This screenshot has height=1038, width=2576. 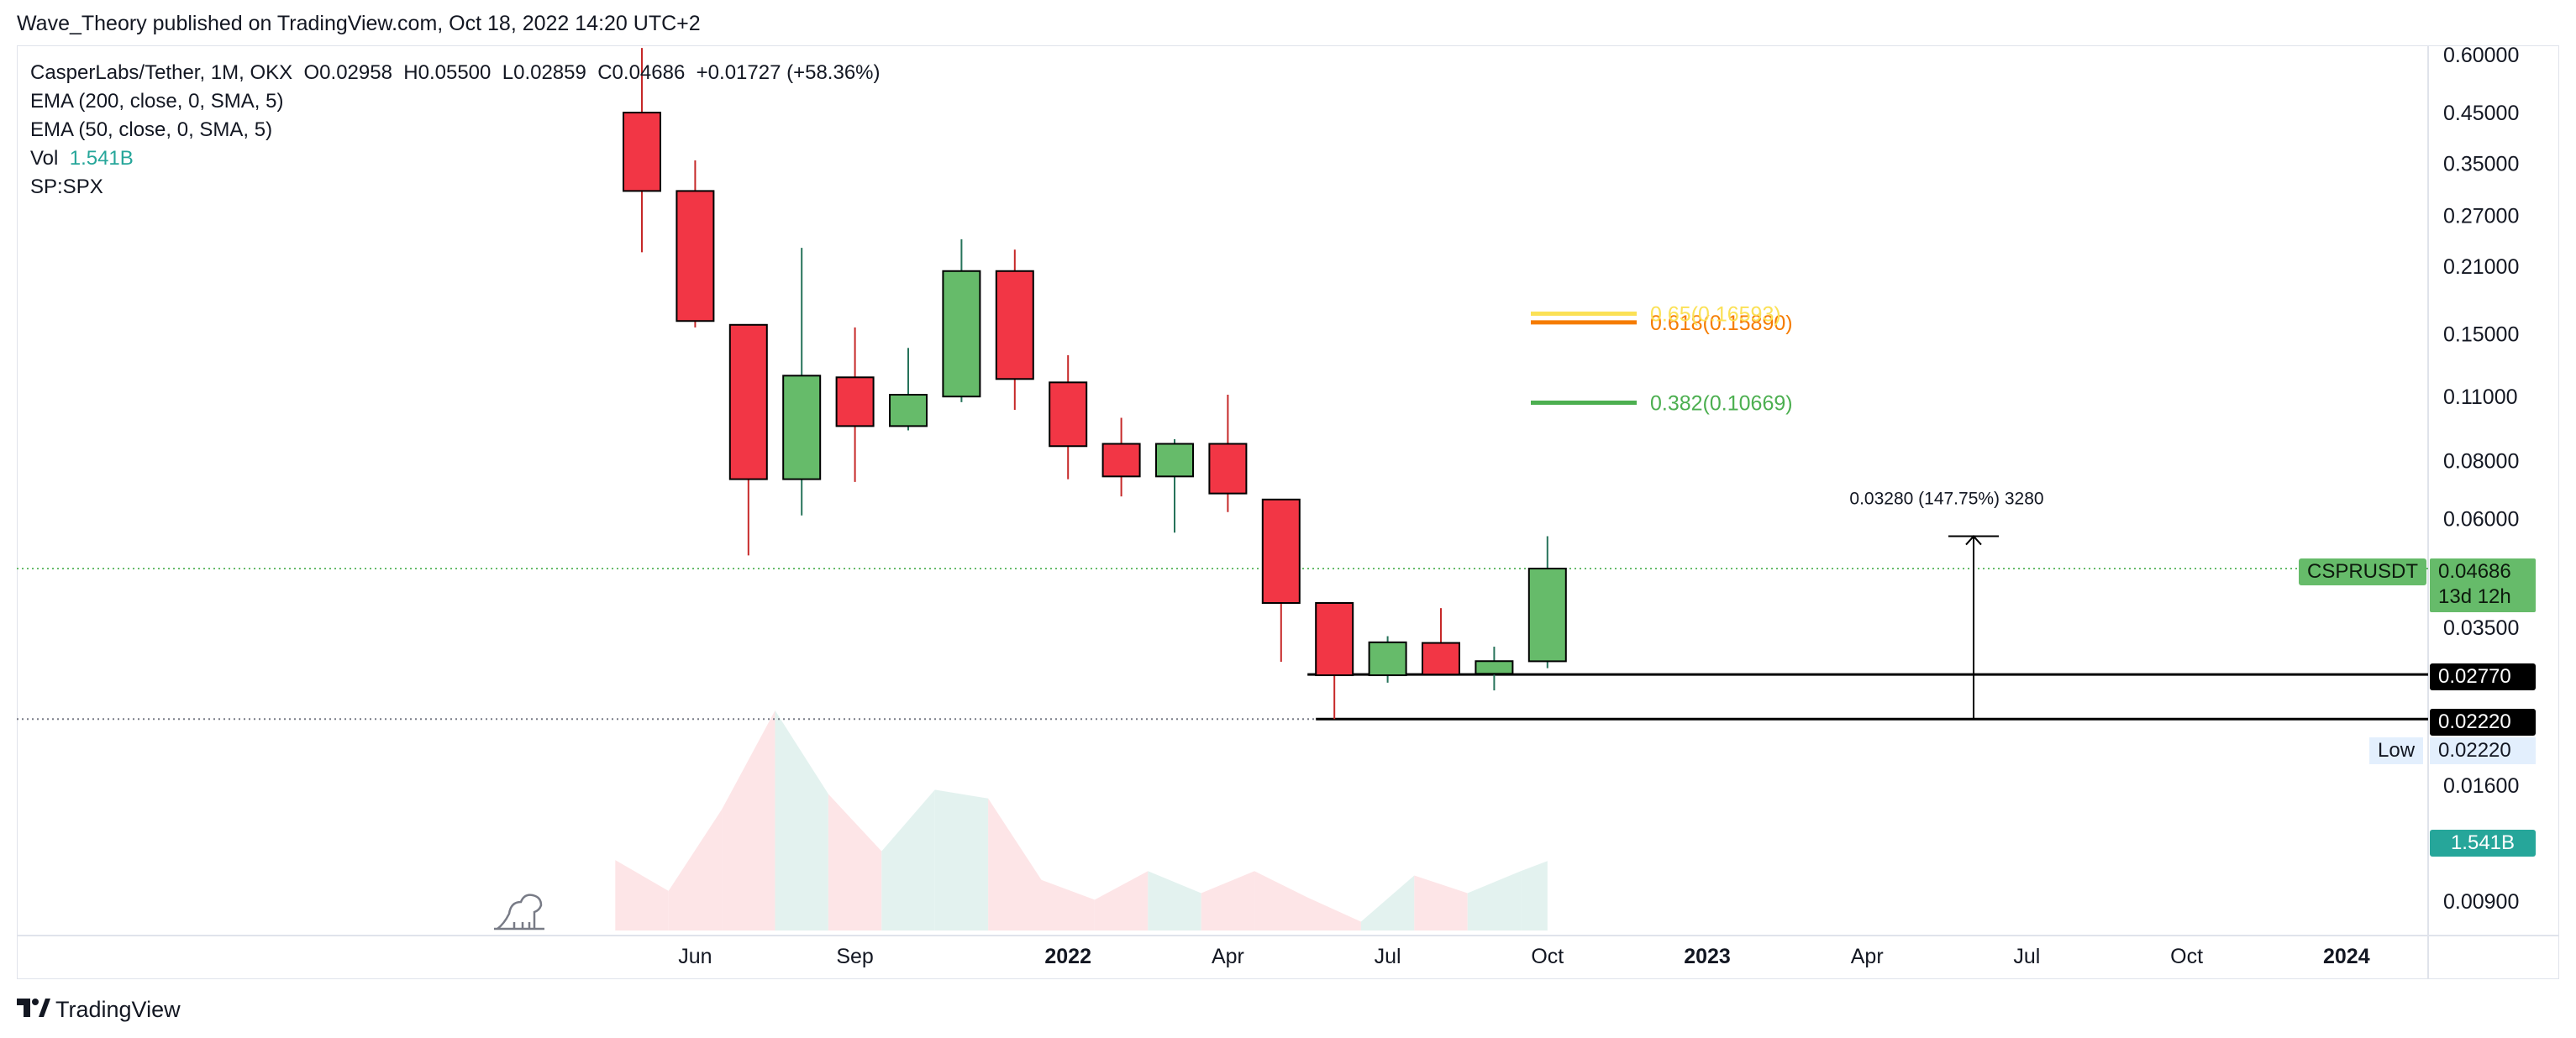 What do you see at coordinates (151, 129) in the screenshot?
I see `legend-ema50: EMA (50, close, 0, SMA, 5)` at bounding box center [151, 129].